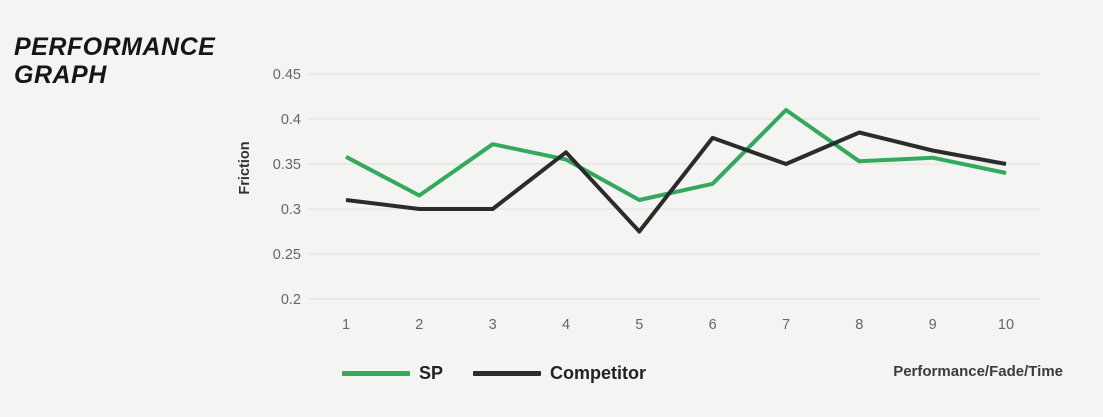 The width and height of the screenshot is (1103, 417). I want to click on x-axis-caption: Performance/Fade/Time, so click(978, 371).